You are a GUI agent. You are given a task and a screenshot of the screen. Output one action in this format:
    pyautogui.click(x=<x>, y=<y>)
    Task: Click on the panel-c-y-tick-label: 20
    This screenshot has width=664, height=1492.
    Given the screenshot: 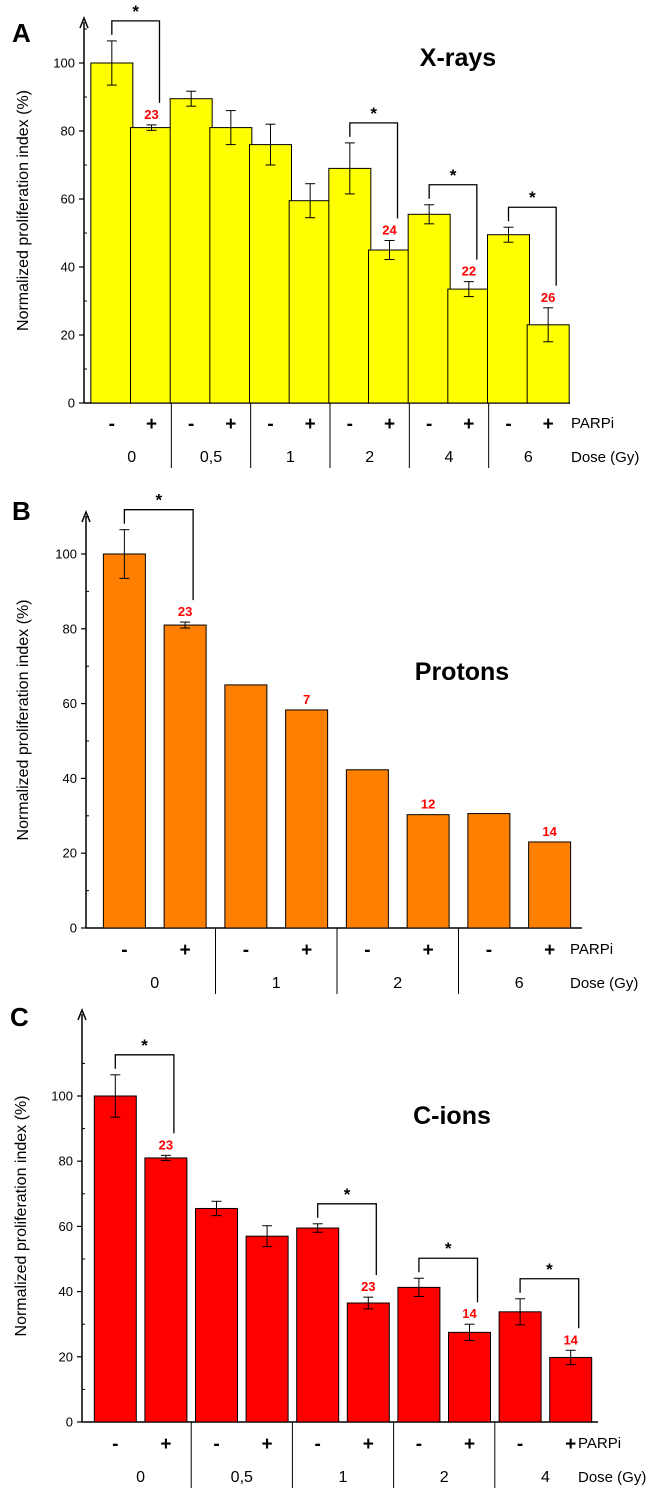 What is the action you would take?
    pyautogui.click(x=66, y=1356)
    